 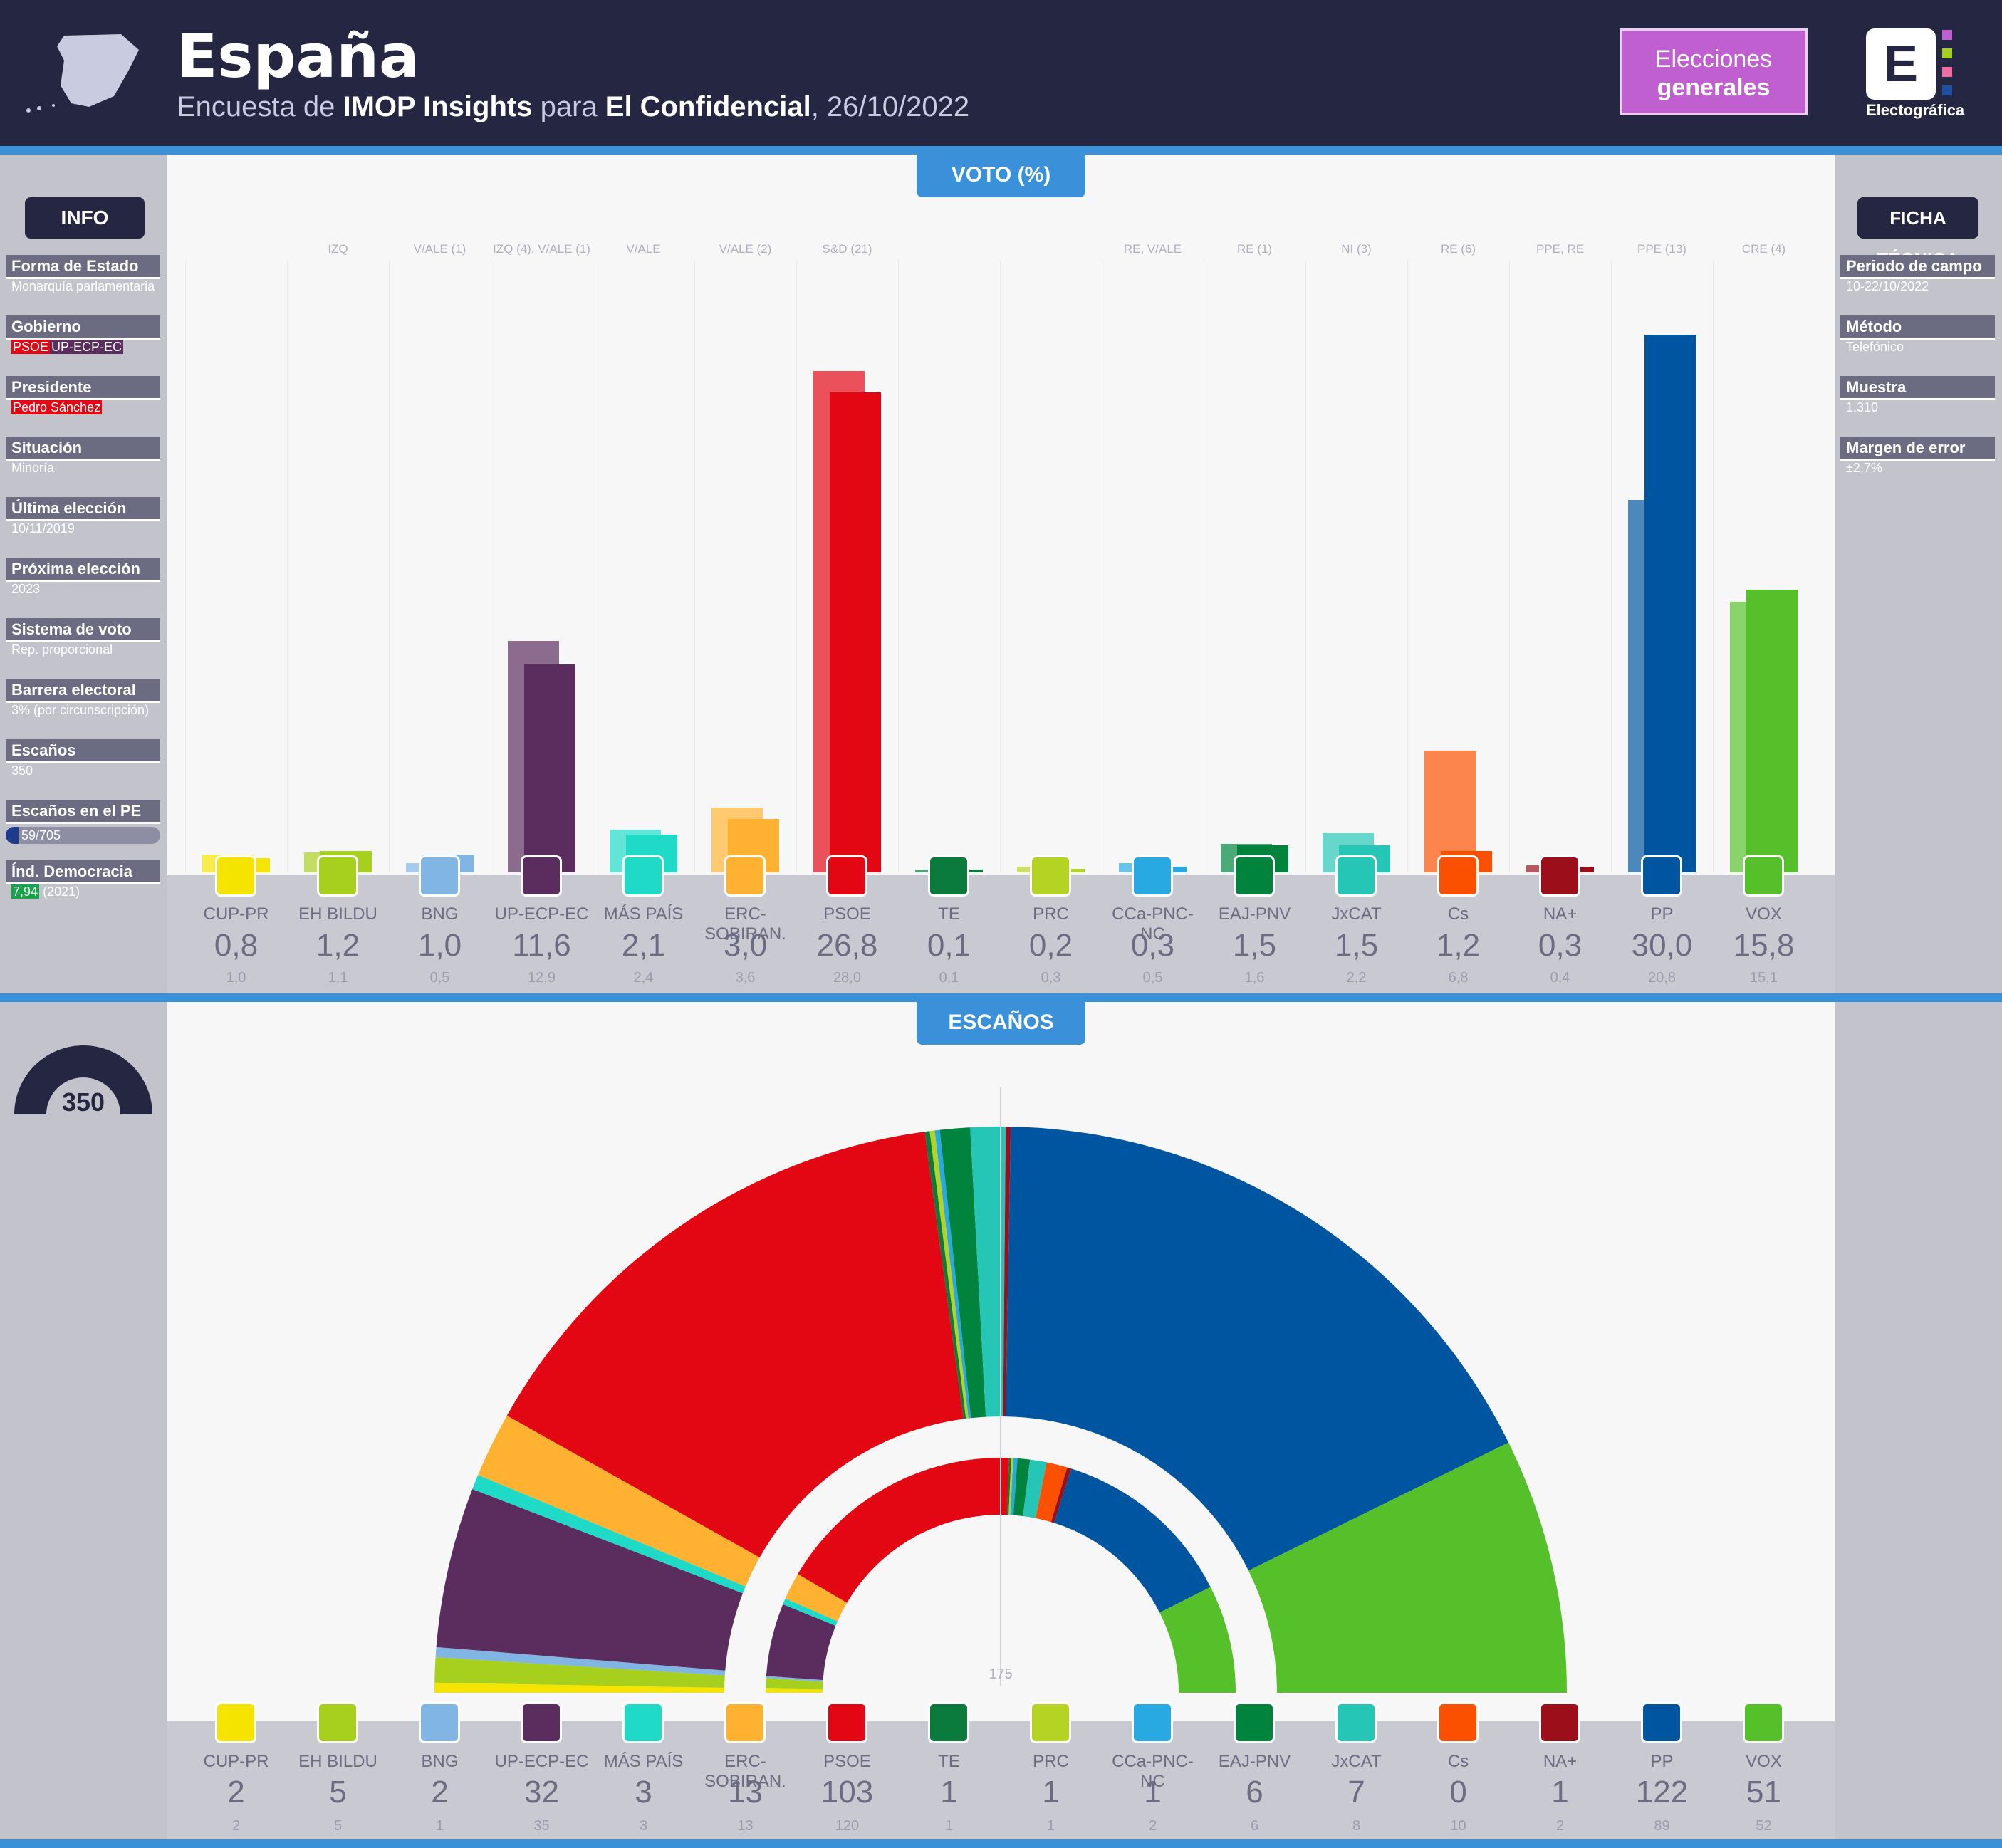 What do you see at coordinates (1356, 1826) in the screenshot?
I see `seat-previous-label: 8` at bounding box center [1356, 1826].